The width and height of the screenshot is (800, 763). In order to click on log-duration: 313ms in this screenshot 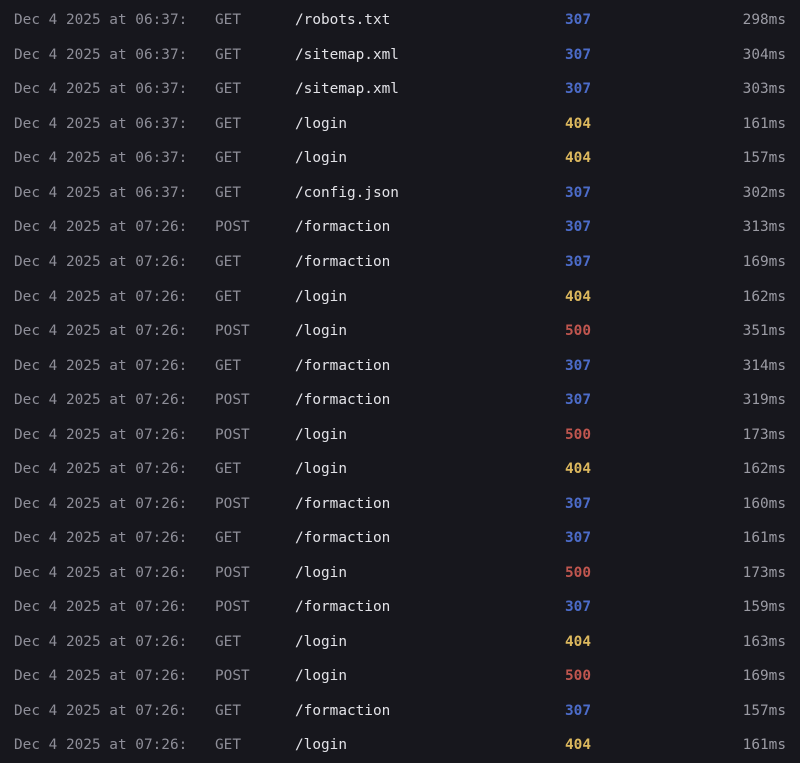, I will do `click(764, 227)`.